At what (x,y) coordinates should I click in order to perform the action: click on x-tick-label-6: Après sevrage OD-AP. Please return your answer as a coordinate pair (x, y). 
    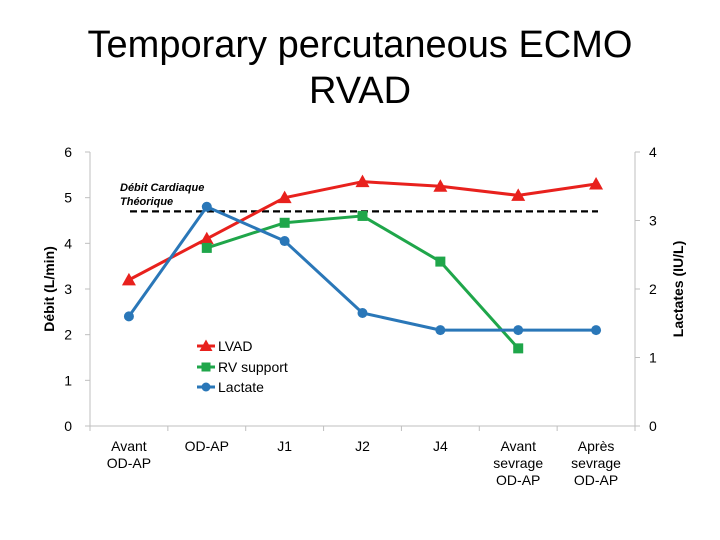
    Looking at the image, I should click on (596, 463).